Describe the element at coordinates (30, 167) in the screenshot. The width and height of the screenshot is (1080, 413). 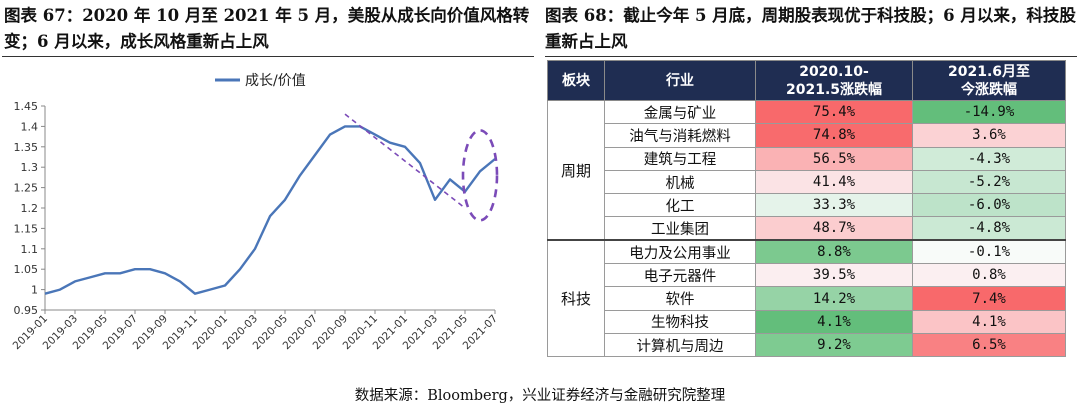
I see `y-tick-label: 1.3` at that location.